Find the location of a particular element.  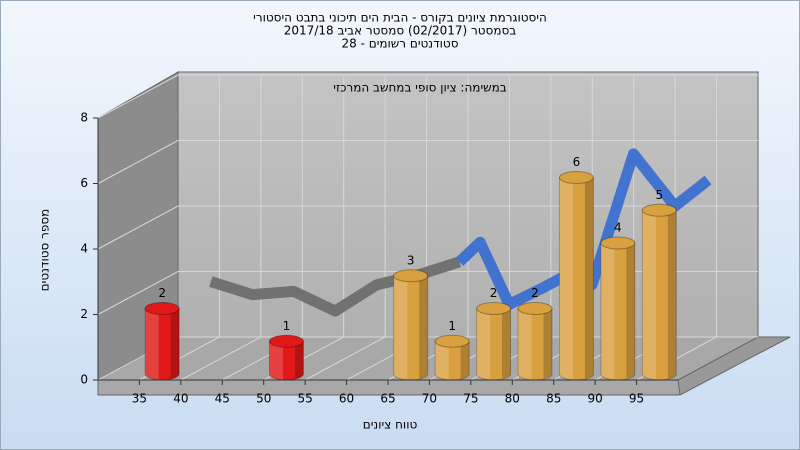

data-label: 6 is located at coordinates (577, 162).